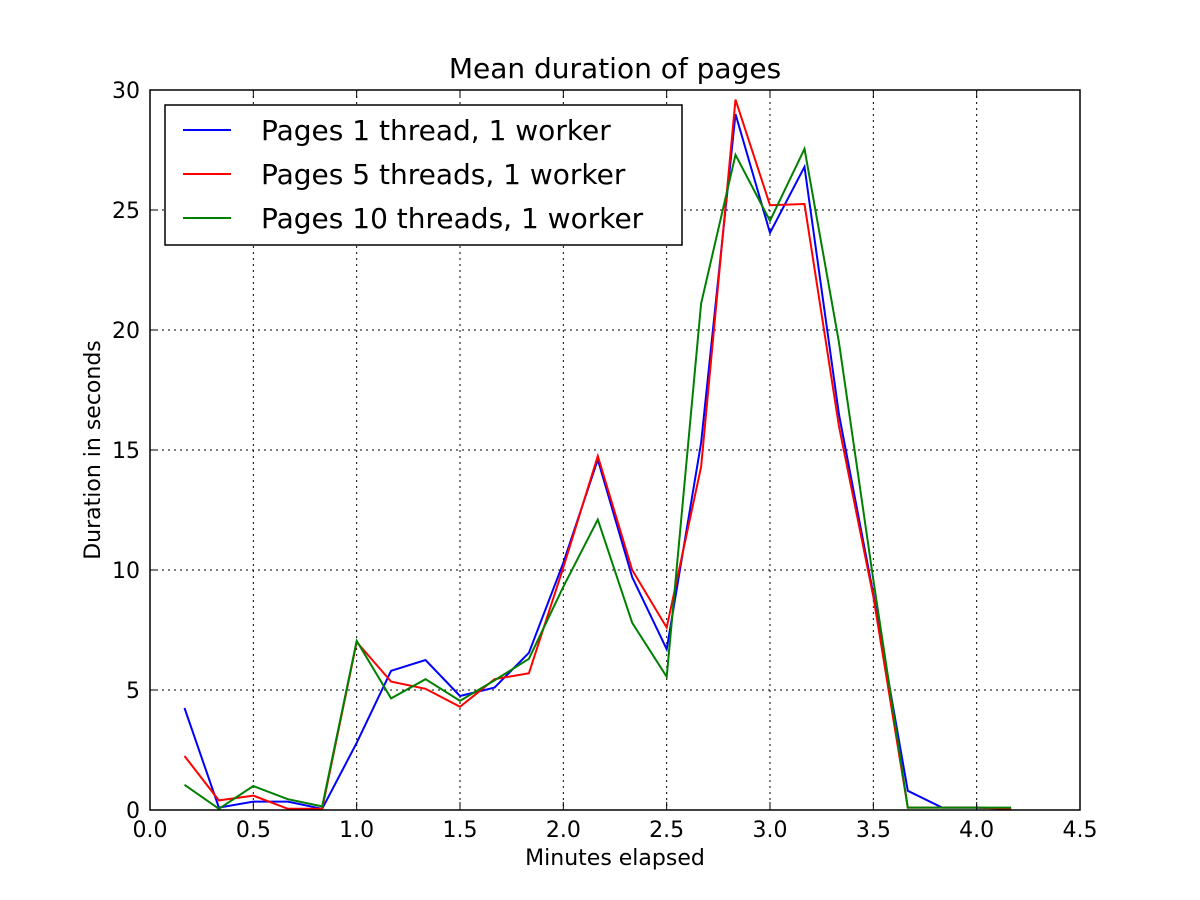 Image resolution: width=1200 pixels, height=900 pixels. Describe the element at coordinates (253, 830) in the screenshot. I see `x-tick-label: 0.5` at that location.